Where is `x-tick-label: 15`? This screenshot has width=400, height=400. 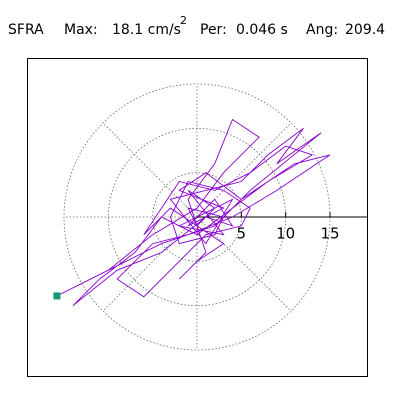 x-tick-label: 15 is located at coordinates (329, 234).